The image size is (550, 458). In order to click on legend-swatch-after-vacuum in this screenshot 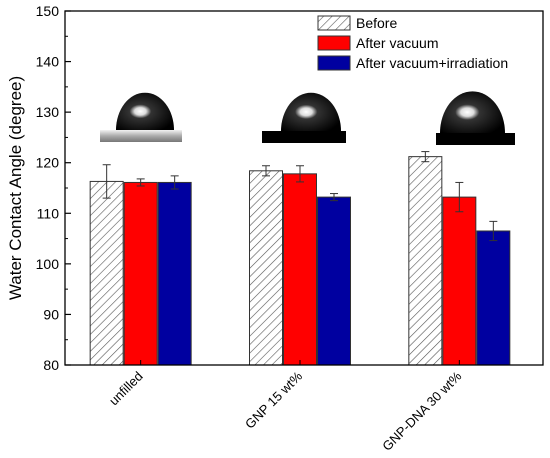, I will do `click(334, 43)`.